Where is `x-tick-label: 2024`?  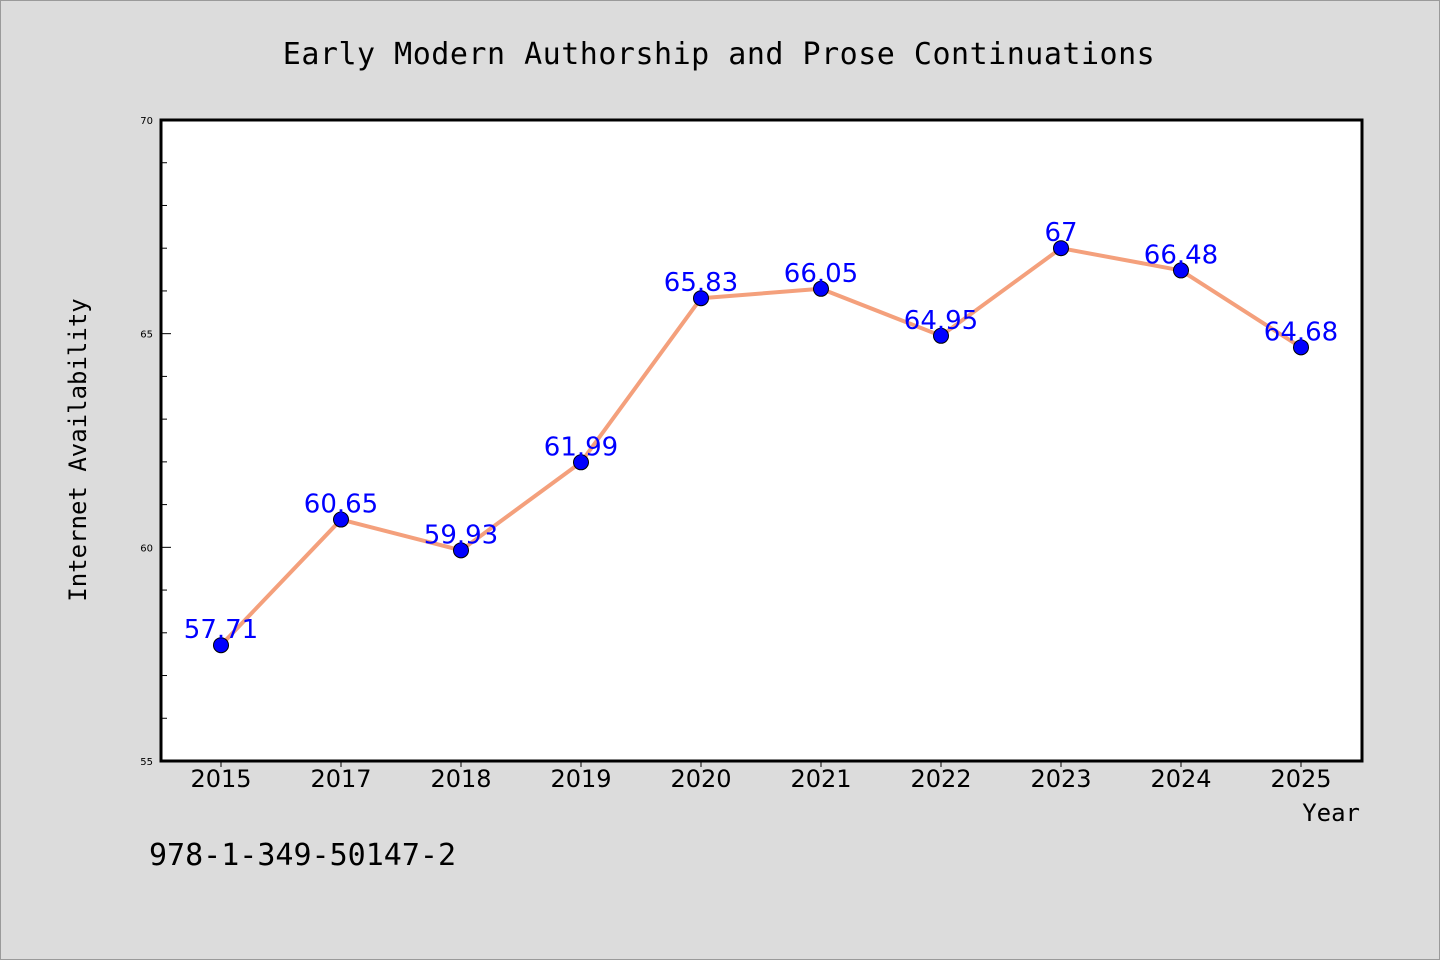
x-tick-label: 2024 is located at coordinates (1180, 779).